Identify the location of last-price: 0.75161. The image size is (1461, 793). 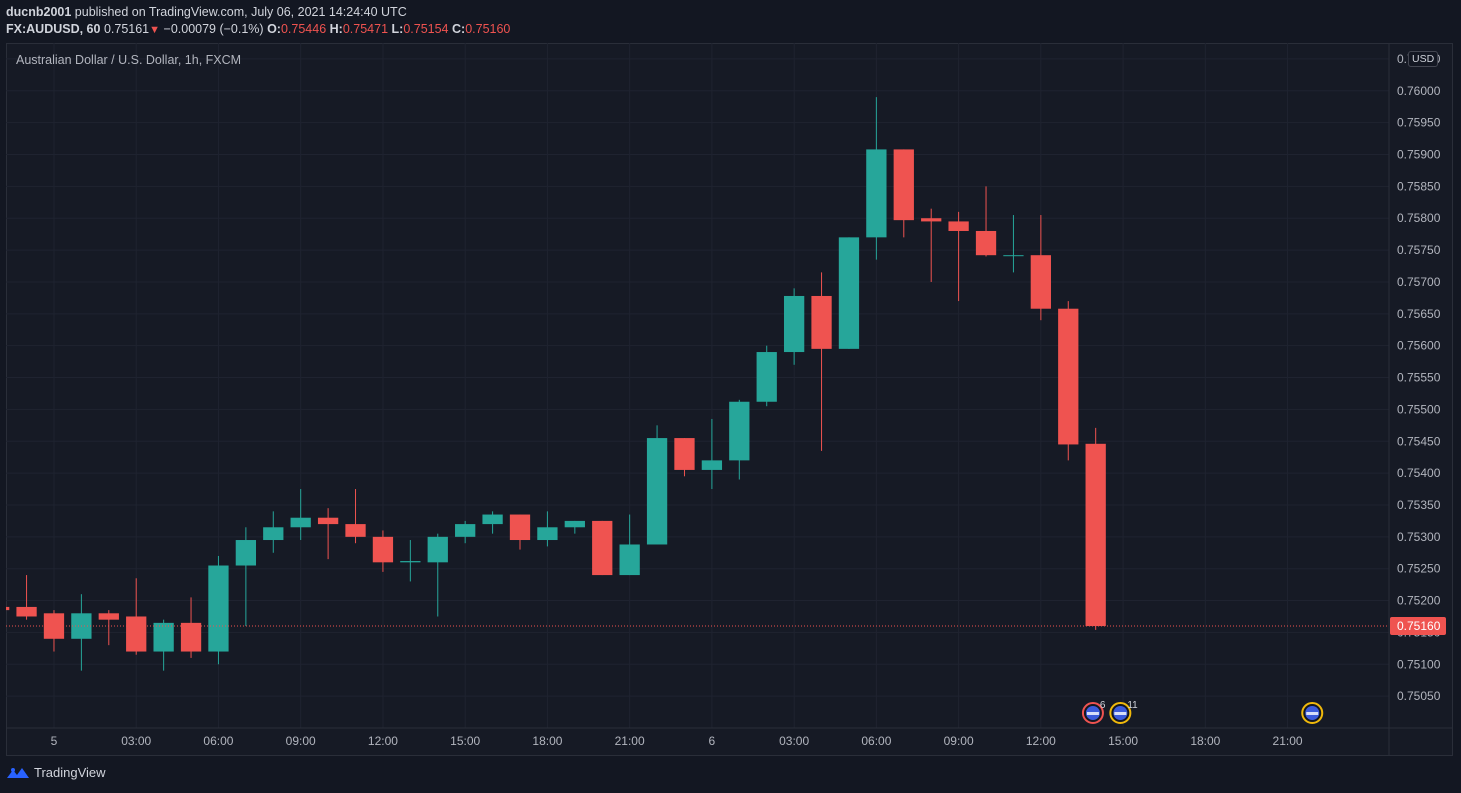
(126, 29).